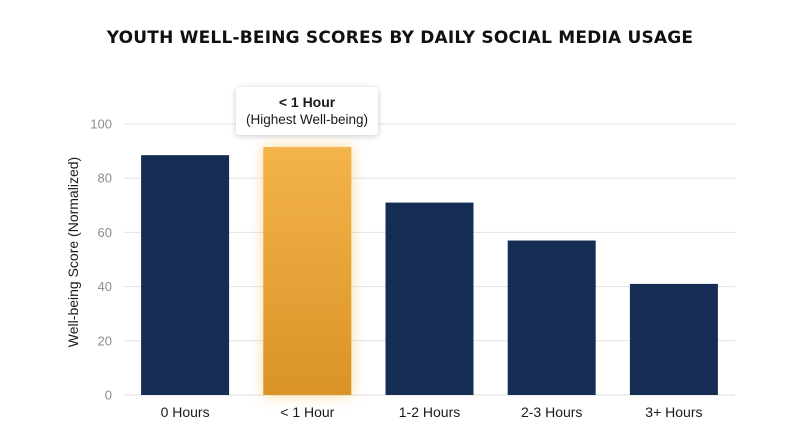  Describe the element at coordinates (551, 412) in the screenshot. I see `x-tick-label: 2-3 Hours` at that location.